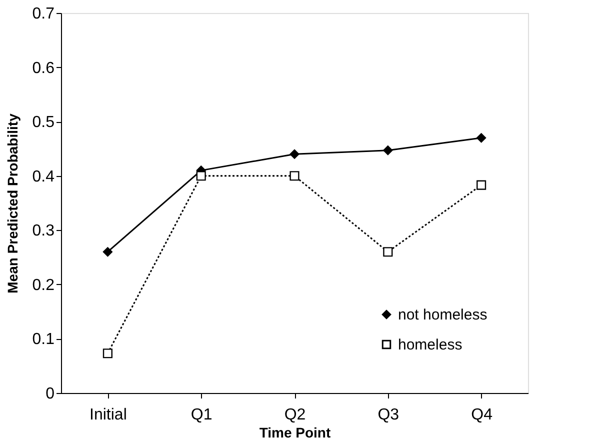 This screenshot has width=604, height=442. I want to click on x-tick-label: Initial, so click(108, 415).